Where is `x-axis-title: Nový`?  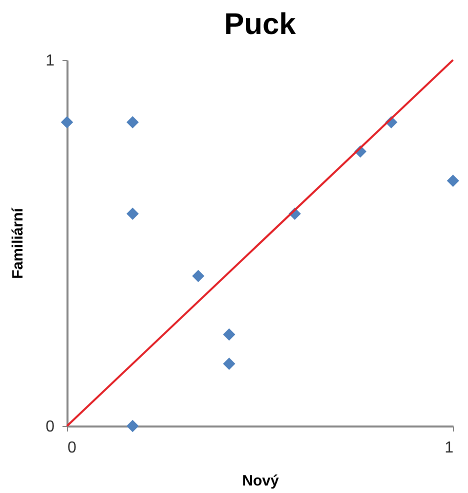
x-axis-title: Nový is located at coordinates (261, 481).